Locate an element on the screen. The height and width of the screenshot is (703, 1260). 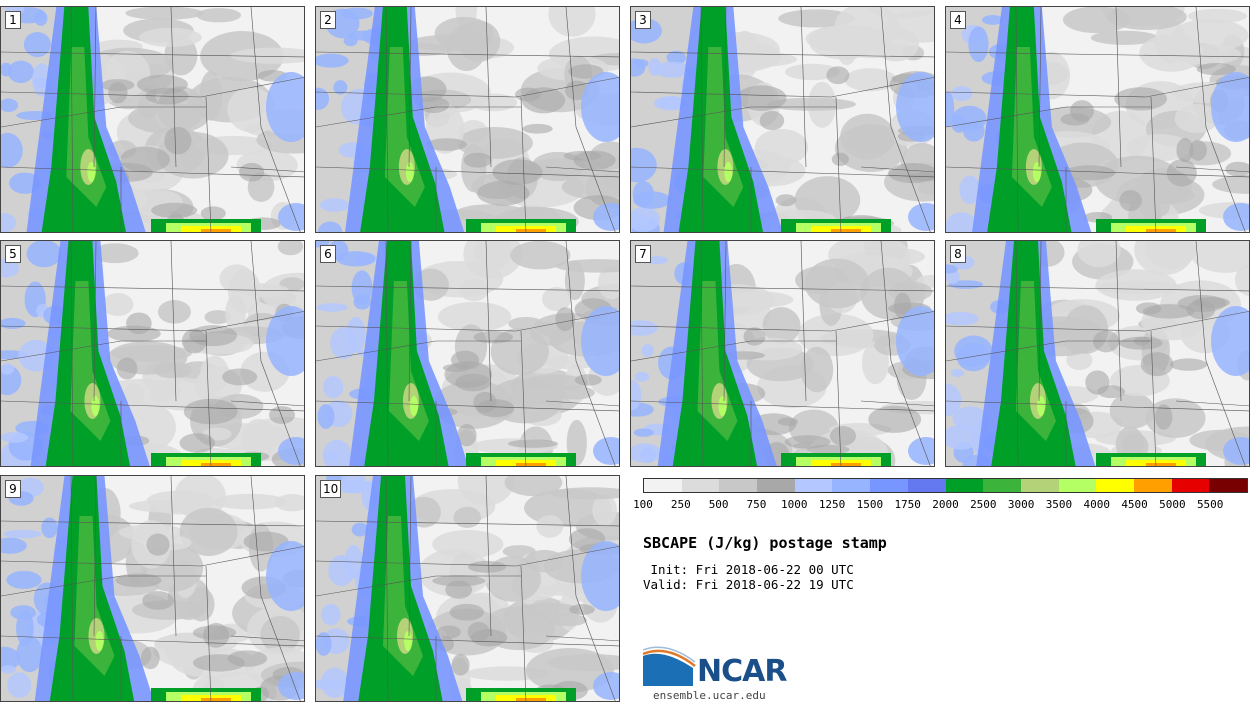
ncar-logo is located at coordinates (669, 666).